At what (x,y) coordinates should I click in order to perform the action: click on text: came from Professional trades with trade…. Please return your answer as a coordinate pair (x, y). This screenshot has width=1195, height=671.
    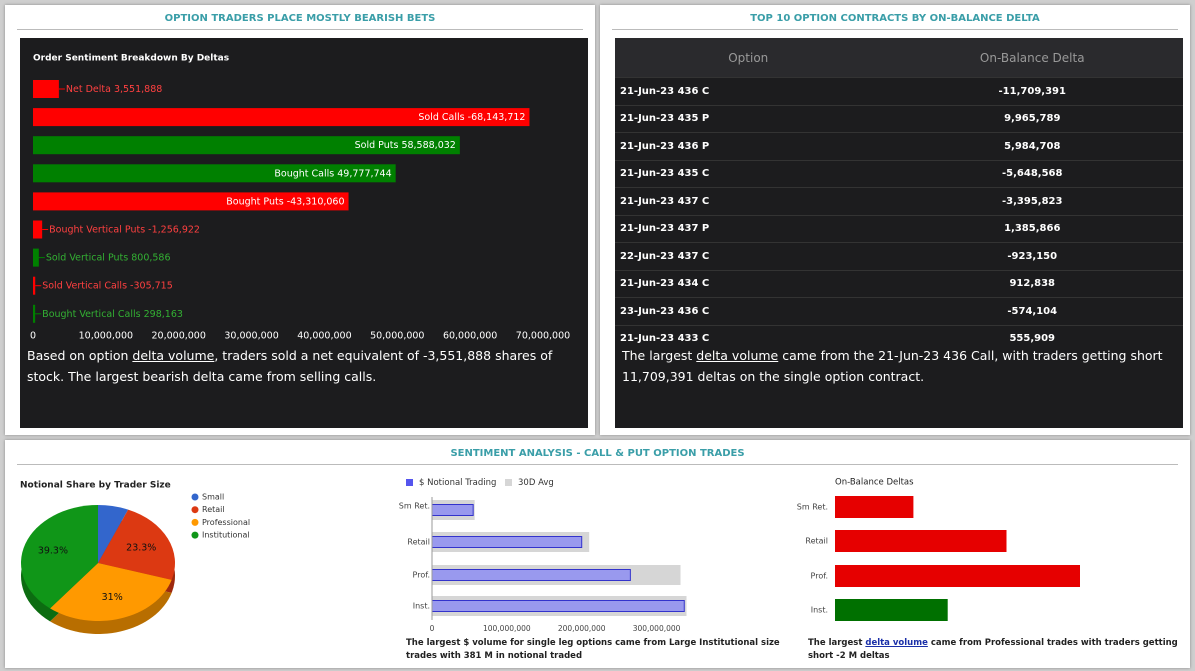
    Looking at the image, I should click on (993, 649).